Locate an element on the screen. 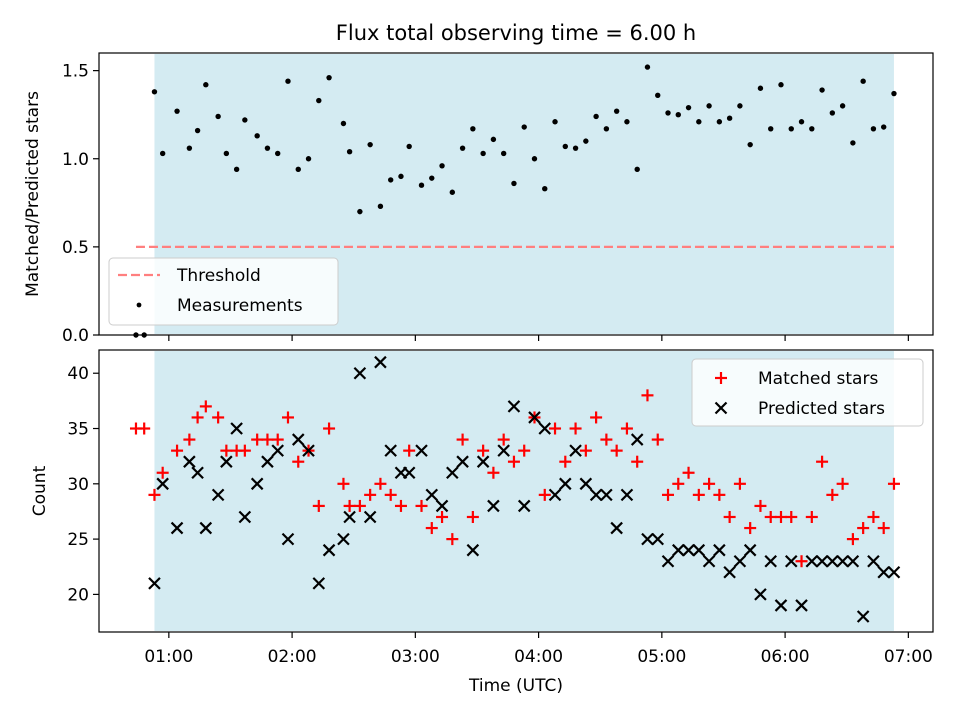 This screenshot has width=960, height=720. count-x-tick-label: 05:00 is located at coordinates (661, 657).